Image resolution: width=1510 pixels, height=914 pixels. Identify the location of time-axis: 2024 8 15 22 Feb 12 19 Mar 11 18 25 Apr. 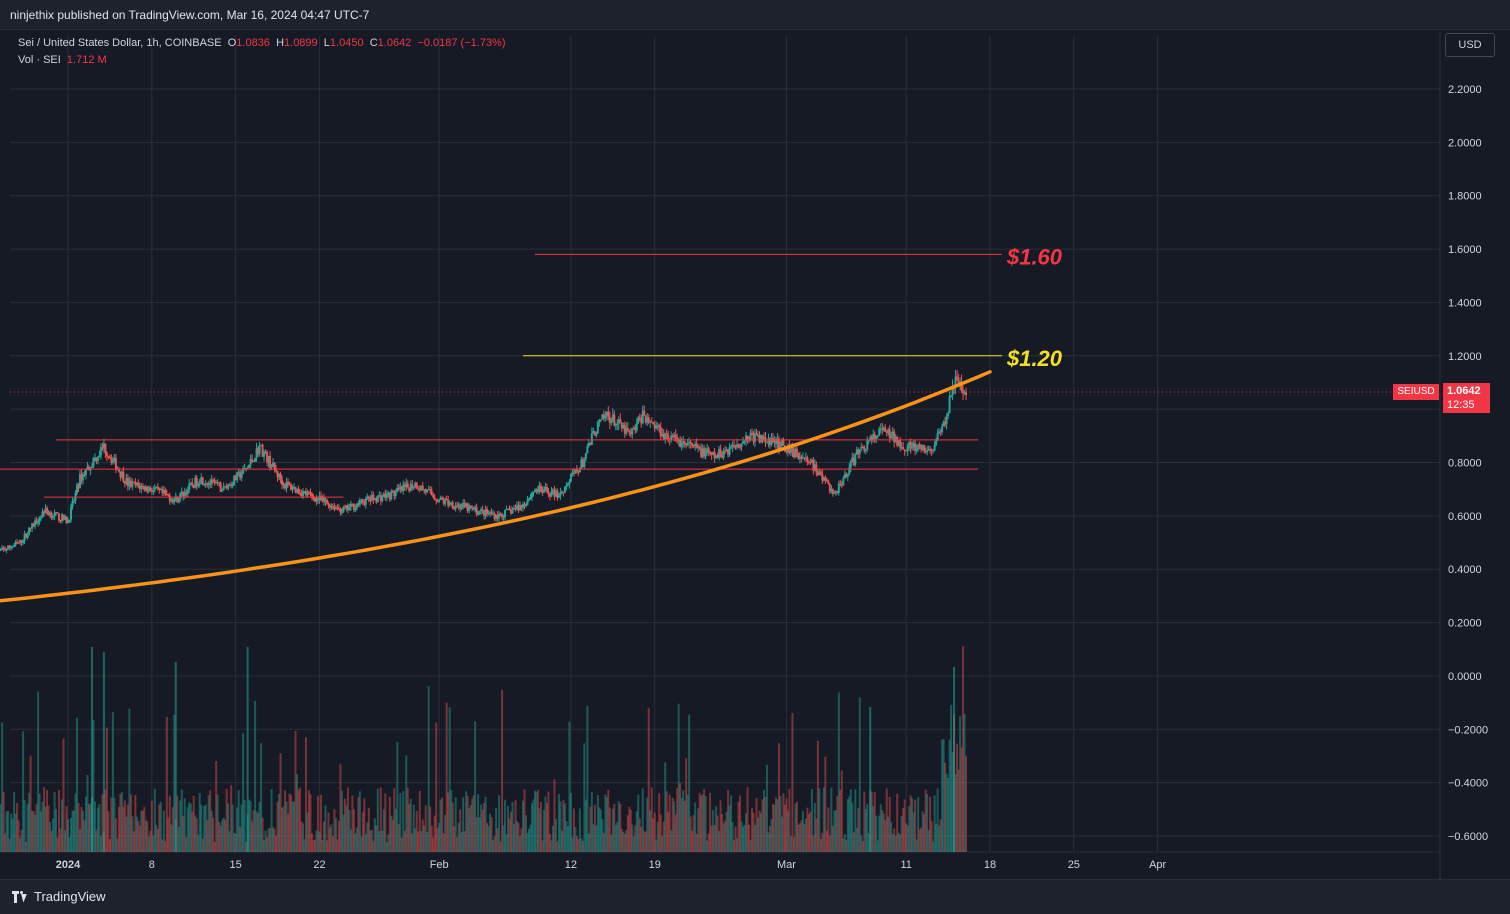
(611, 865).